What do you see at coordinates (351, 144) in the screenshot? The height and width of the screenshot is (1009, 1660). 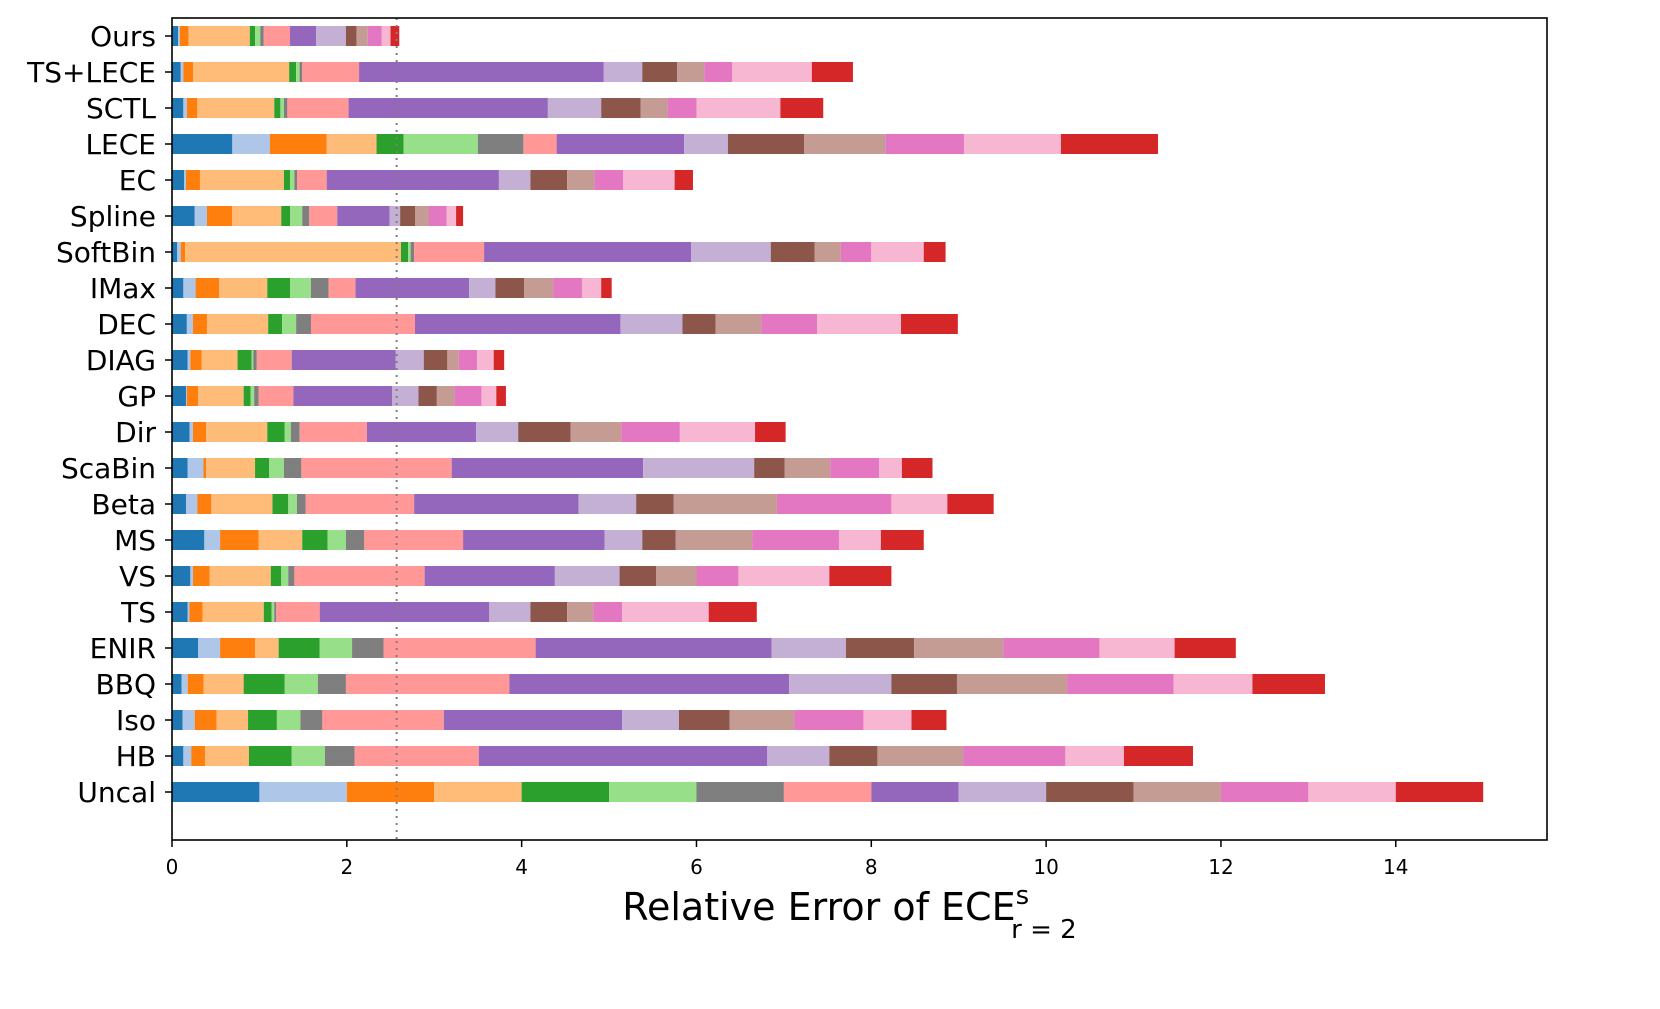 I see `bar-segment-lece-s4` at bounding box center [351, 144].